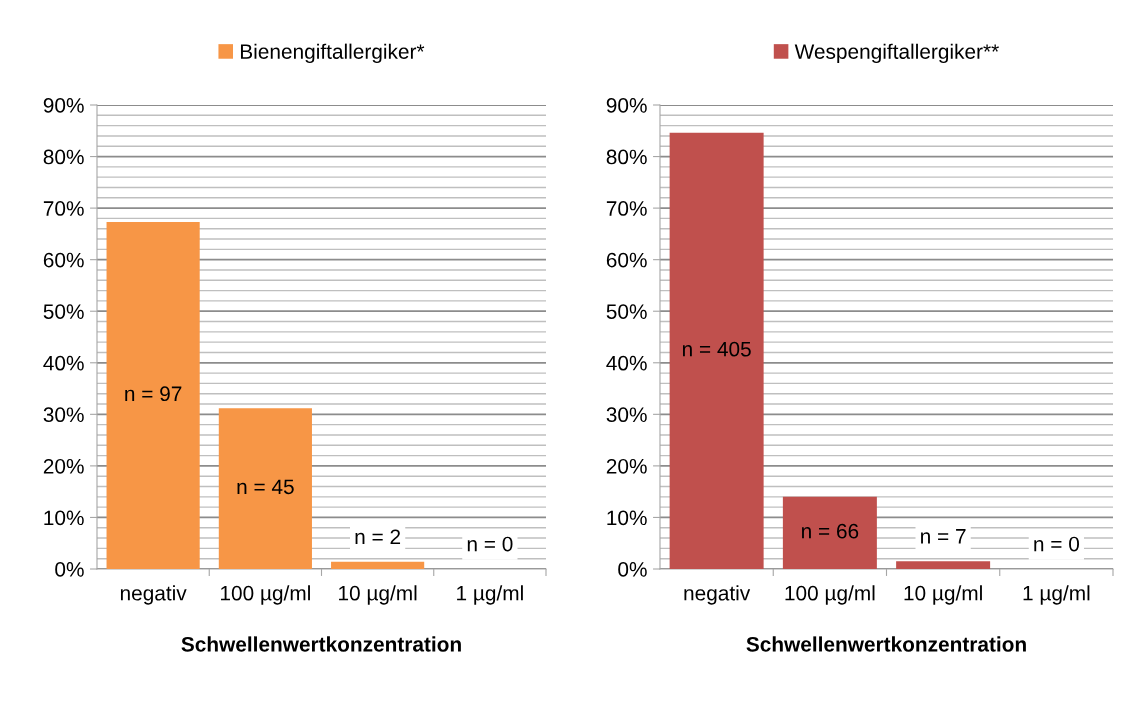 The width and height of the screenshot is (1134, 704). I want to click on annotation: n = 7, so click(943, 536).